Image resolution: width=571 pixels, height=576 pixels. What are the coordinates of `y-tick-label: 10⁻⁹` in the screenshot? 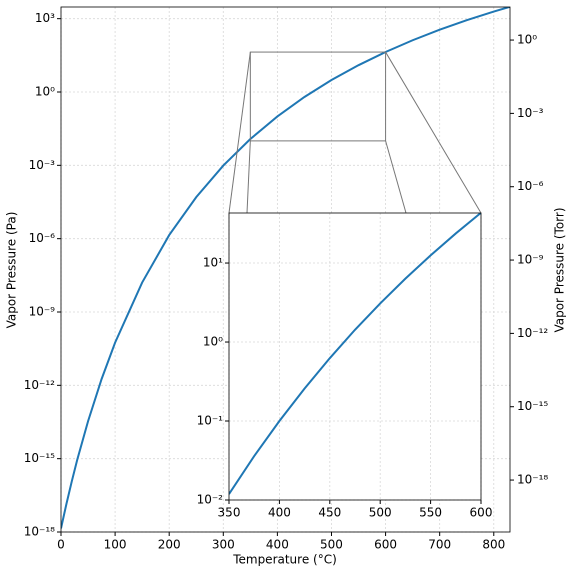 It's located at (42, 311).